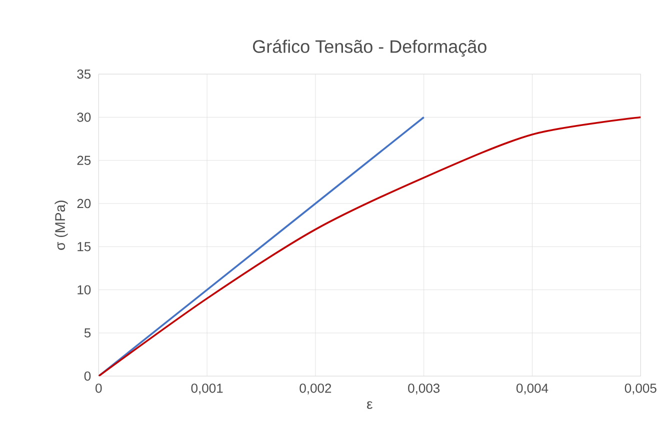 This screenshot has height=446, width=669. I want to click on x-tick-label: 0,001, so click(207, 389).